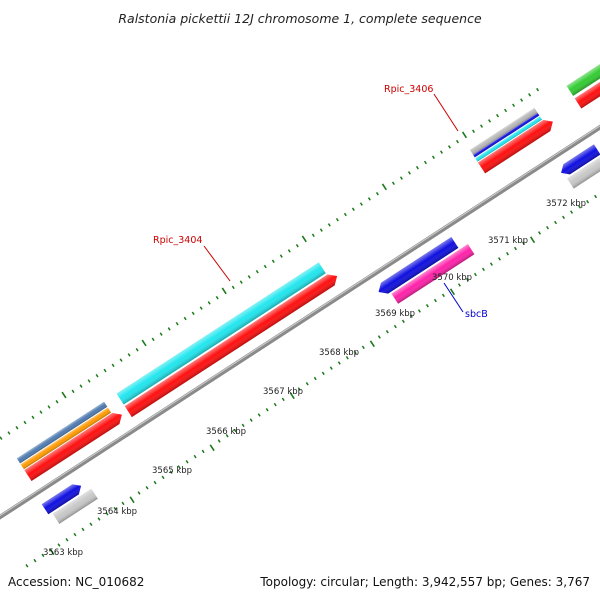  I want to click on feature-blue-sbcb, so click(418, 265).